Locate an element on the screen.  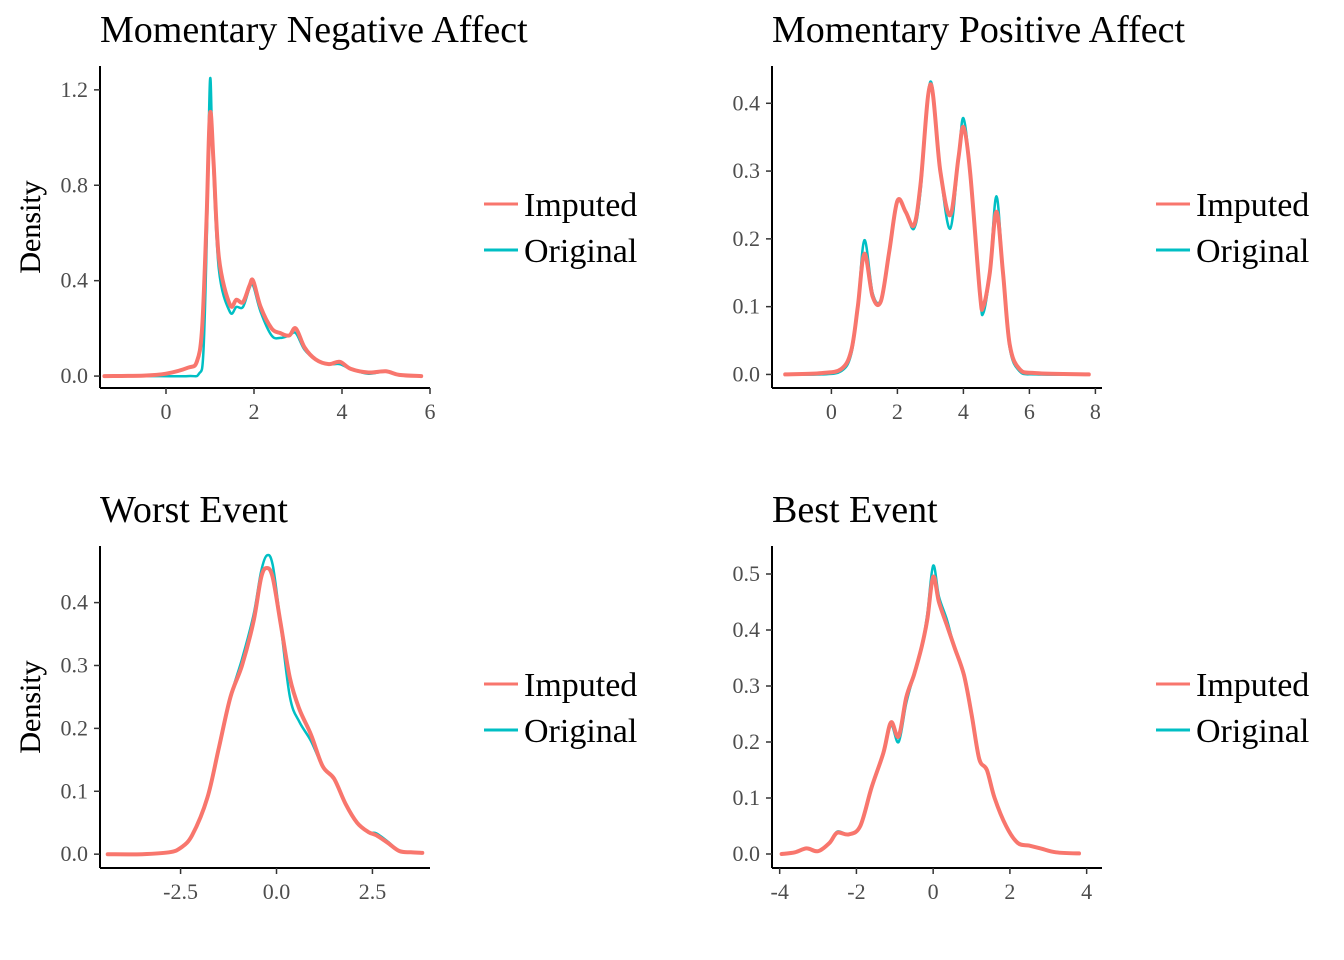
x-tick-label: 0.0 is located at coordinates (277, 891).